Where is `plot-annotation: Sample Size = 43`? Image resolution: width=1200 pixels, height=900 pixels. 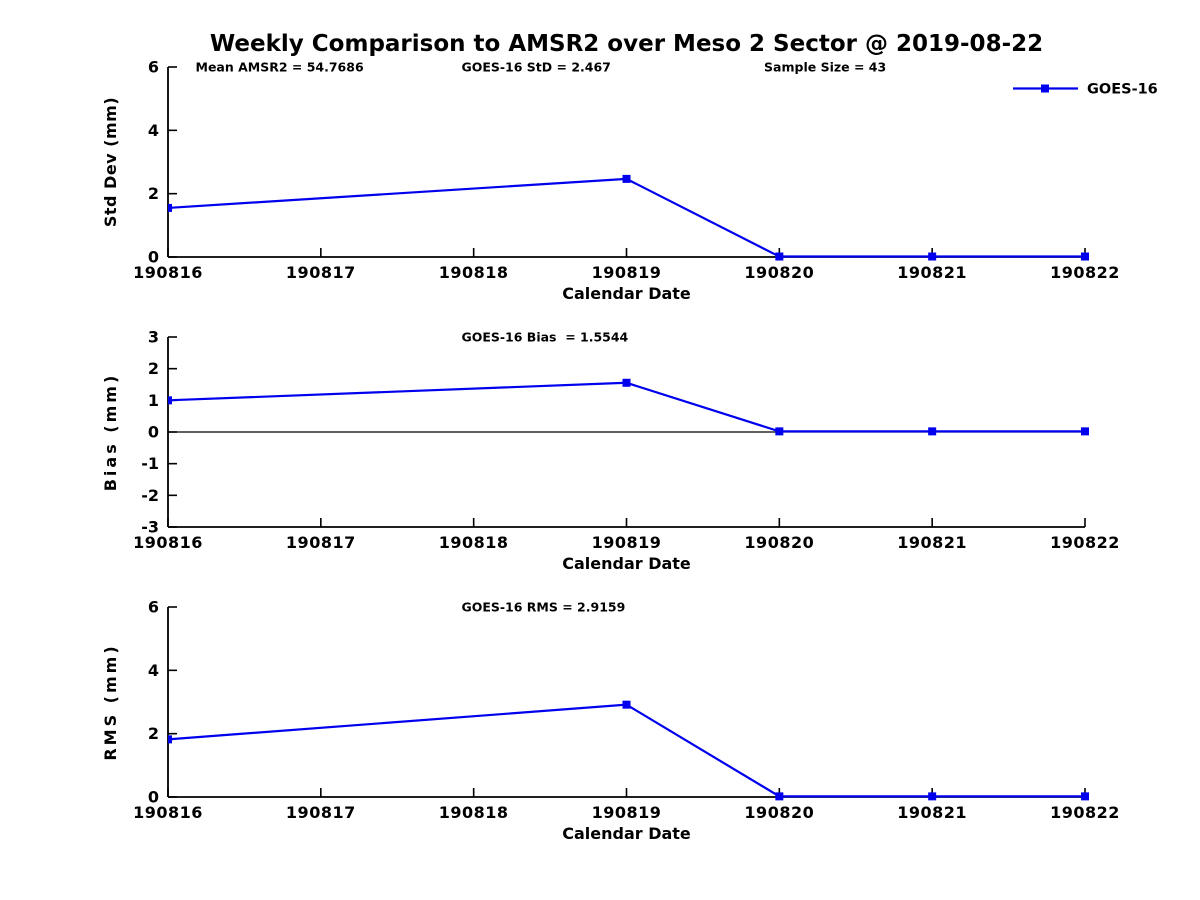 plot-annotation: Sample Size = 43 is located at coordinates (825, 67).